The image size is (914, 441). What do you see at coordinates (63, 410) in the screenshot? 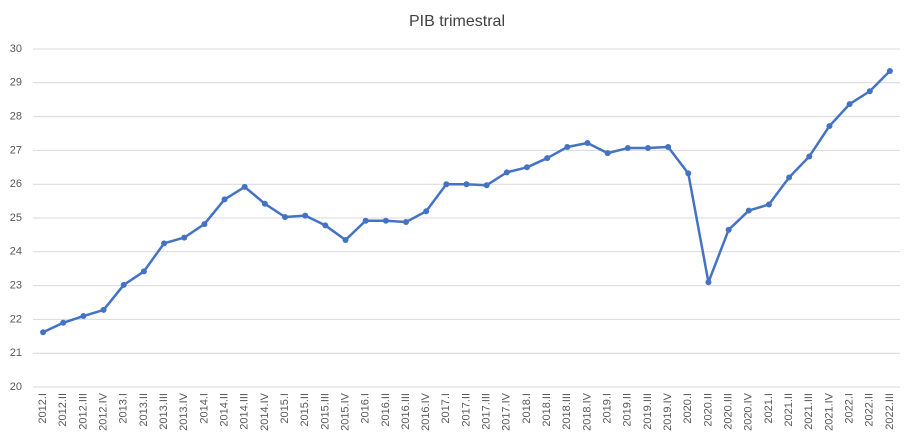
I see `x-tick-label: 2012.II` at bounding box center [63, 410].